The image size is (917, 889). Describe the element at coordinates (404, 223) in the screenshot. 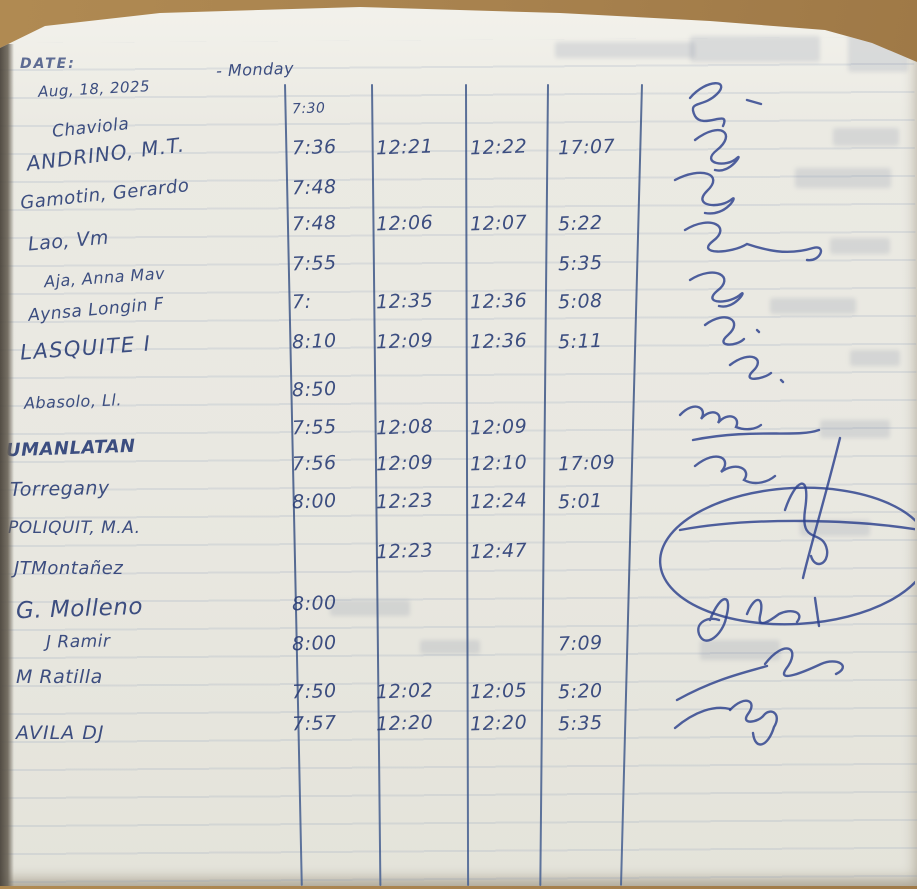

I see `time-cell: 12:06` at that location.